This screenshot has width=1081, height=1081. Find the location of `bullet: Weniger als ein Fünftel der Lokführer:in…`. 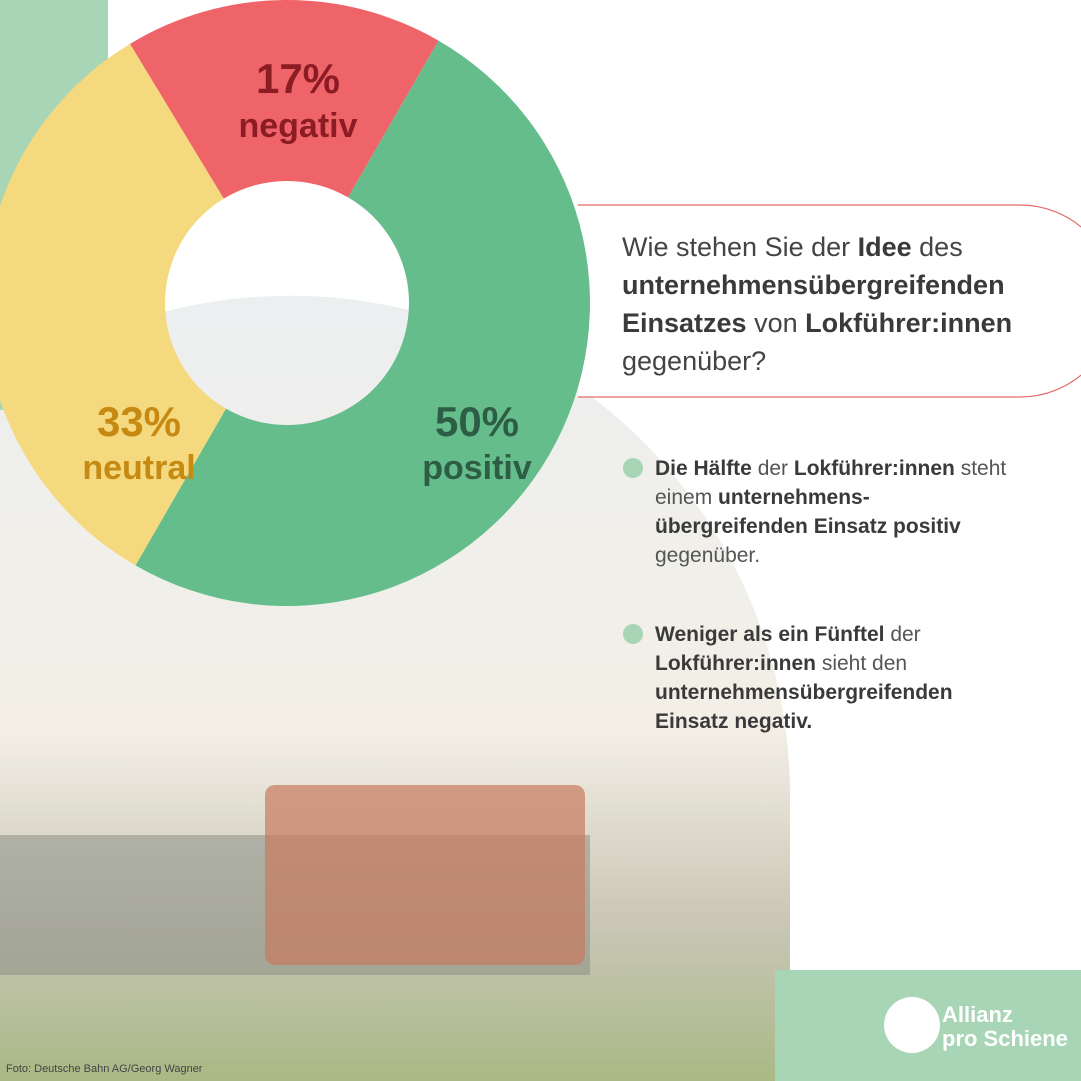

bullet: Weniger als ein Fünftel der Lokführer:in… is located at coordinates (835, 678).